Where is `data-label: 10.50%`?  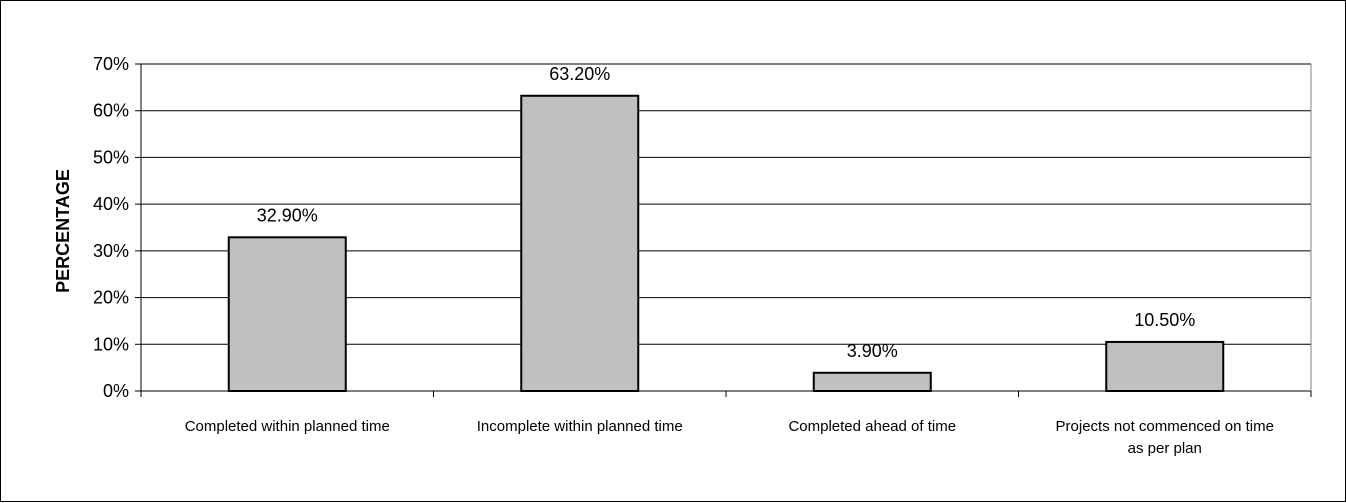
data-label: 10.50% is located at coordinates (1164, 320).